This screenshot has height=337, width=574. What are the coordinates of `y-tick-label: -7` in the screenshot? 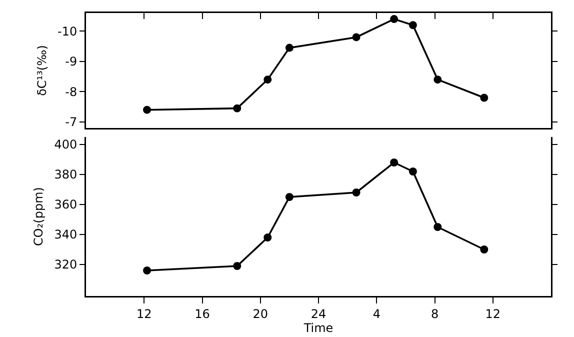 It's located at (71, 122).